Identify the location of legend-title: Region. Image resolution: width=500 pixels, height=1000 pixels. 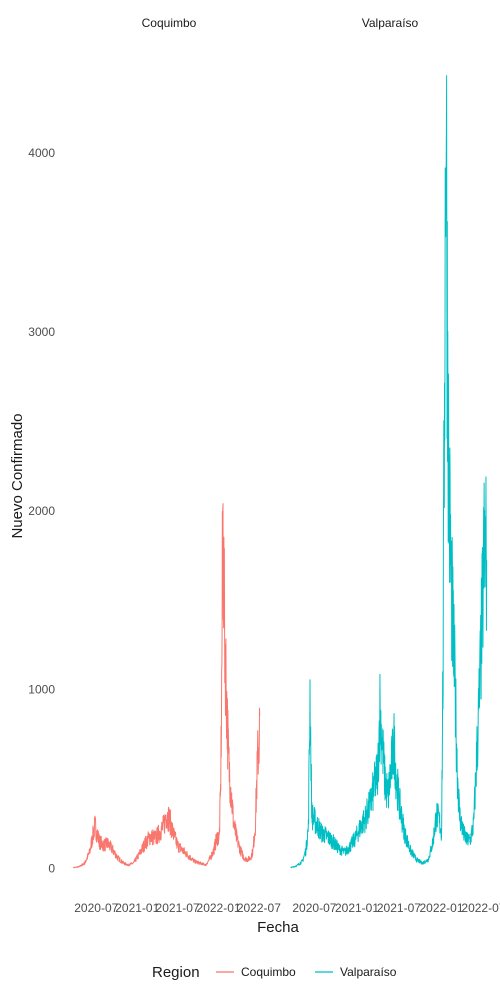
(176, 972).